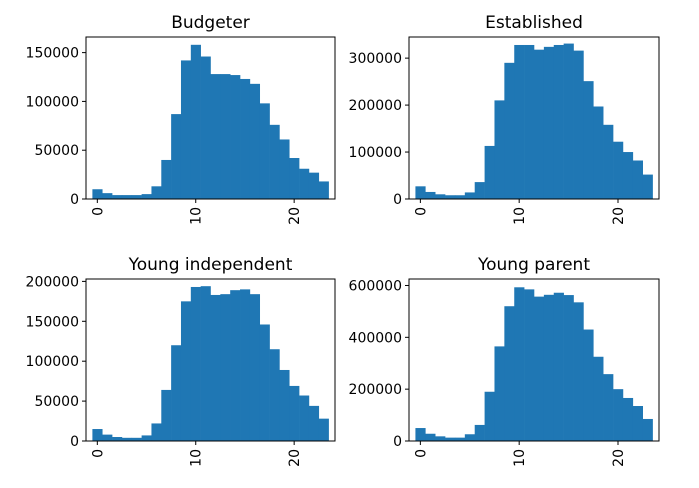 This screenshot has width=699, height=488. I want to click on y-axis: 0 100000 200000 300000, so click(379, 129).